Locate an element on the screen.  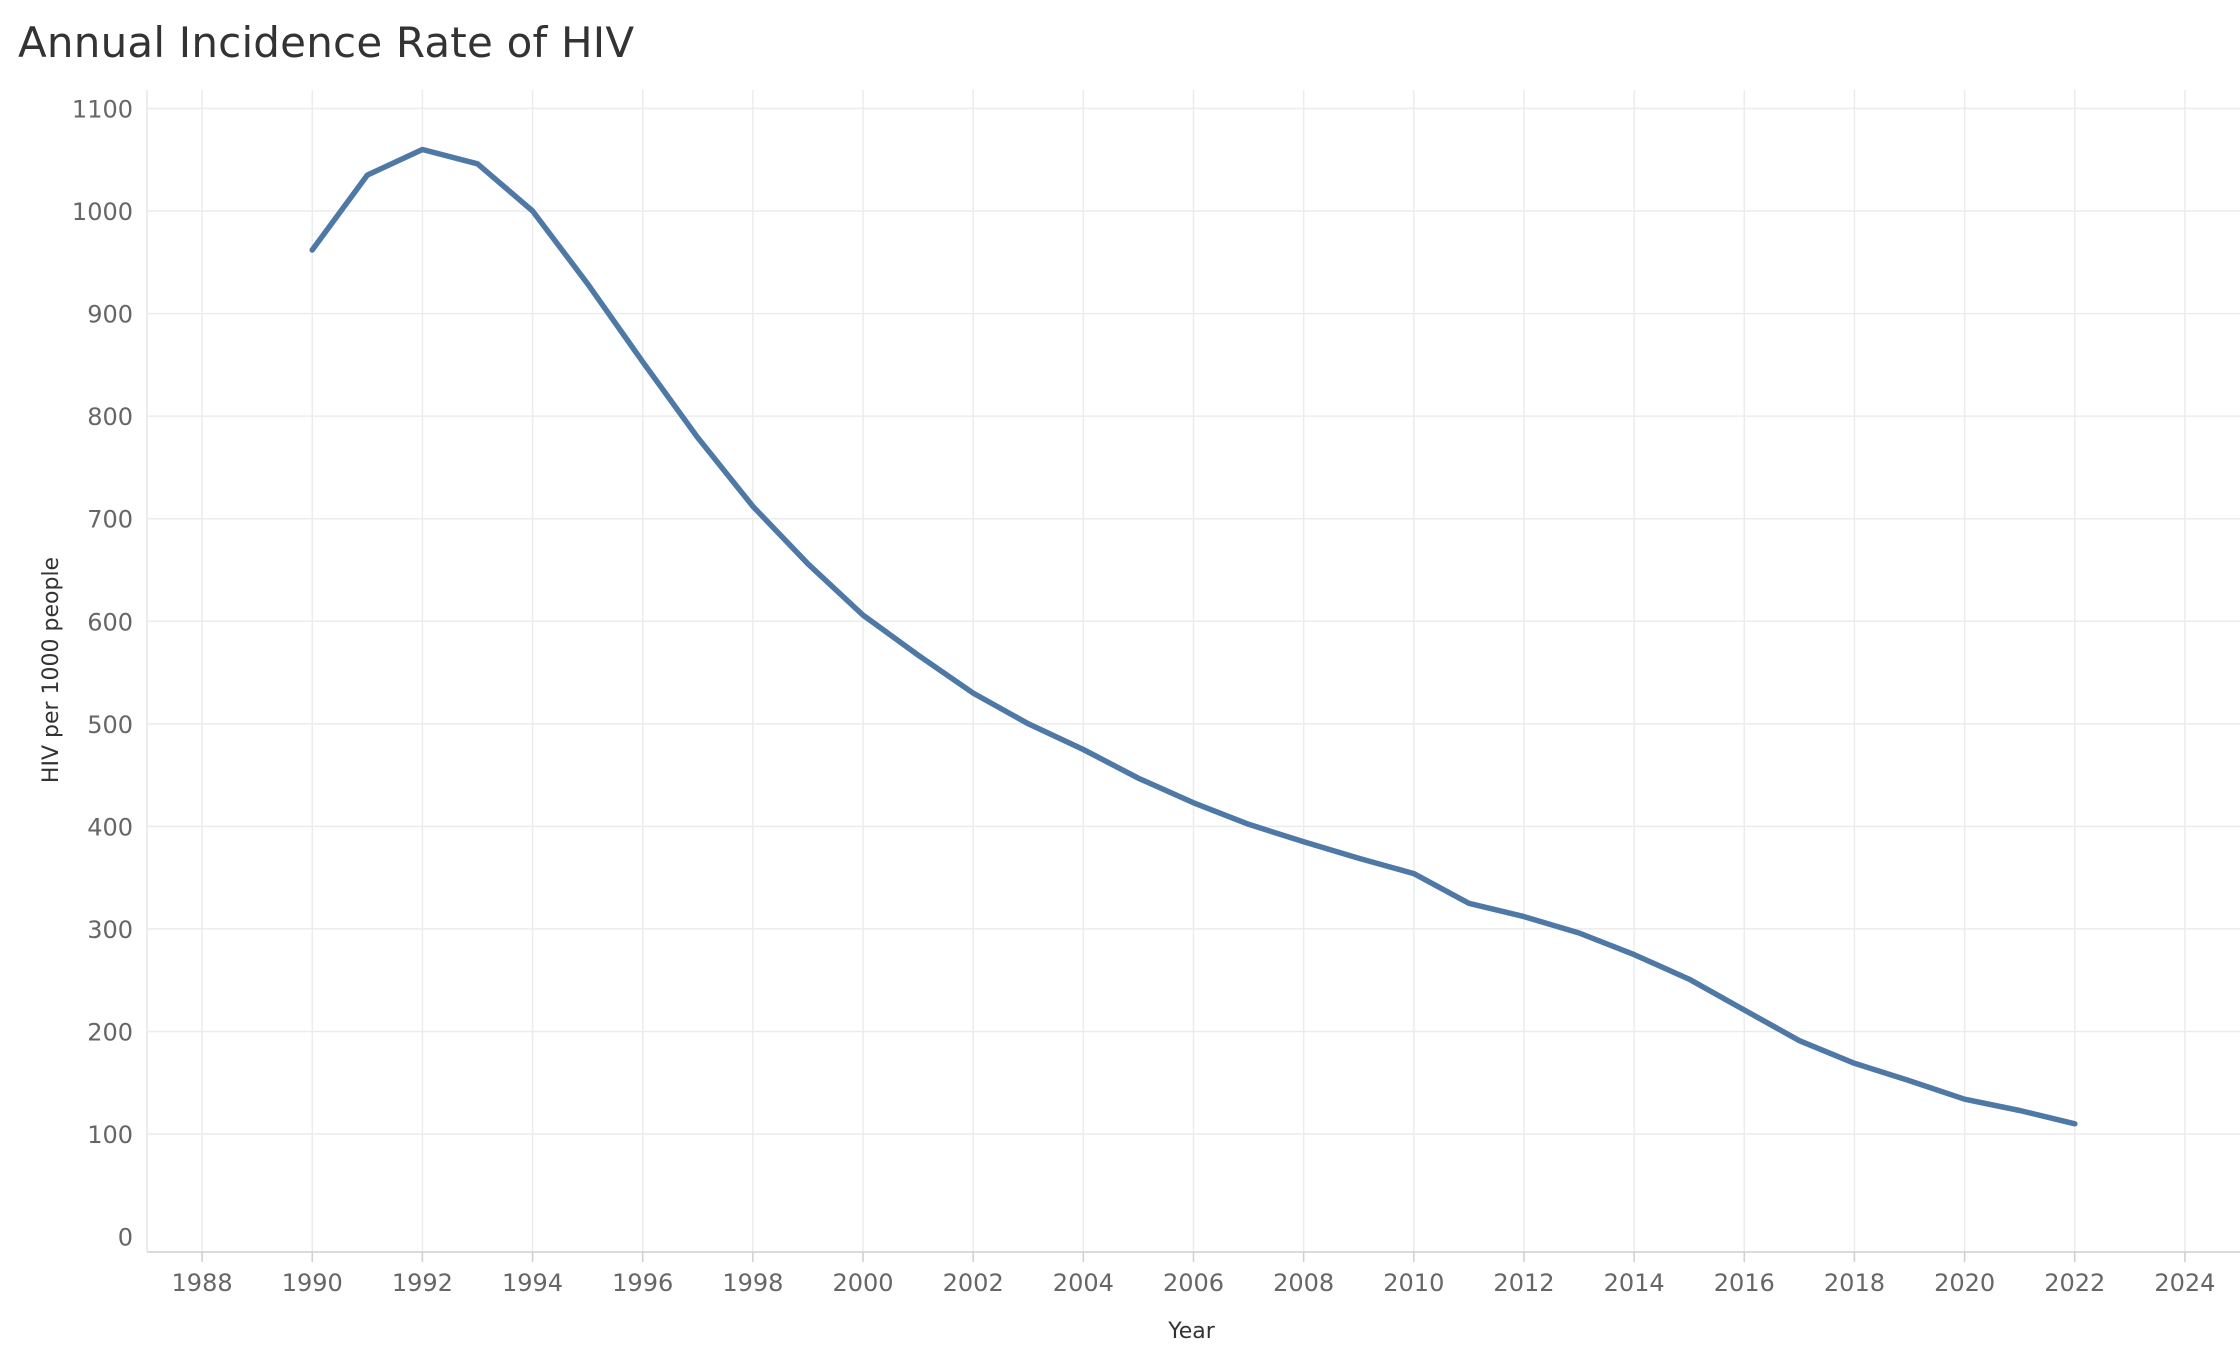
x-tick-label: 2008 is located at coordinates (1303, 1283).